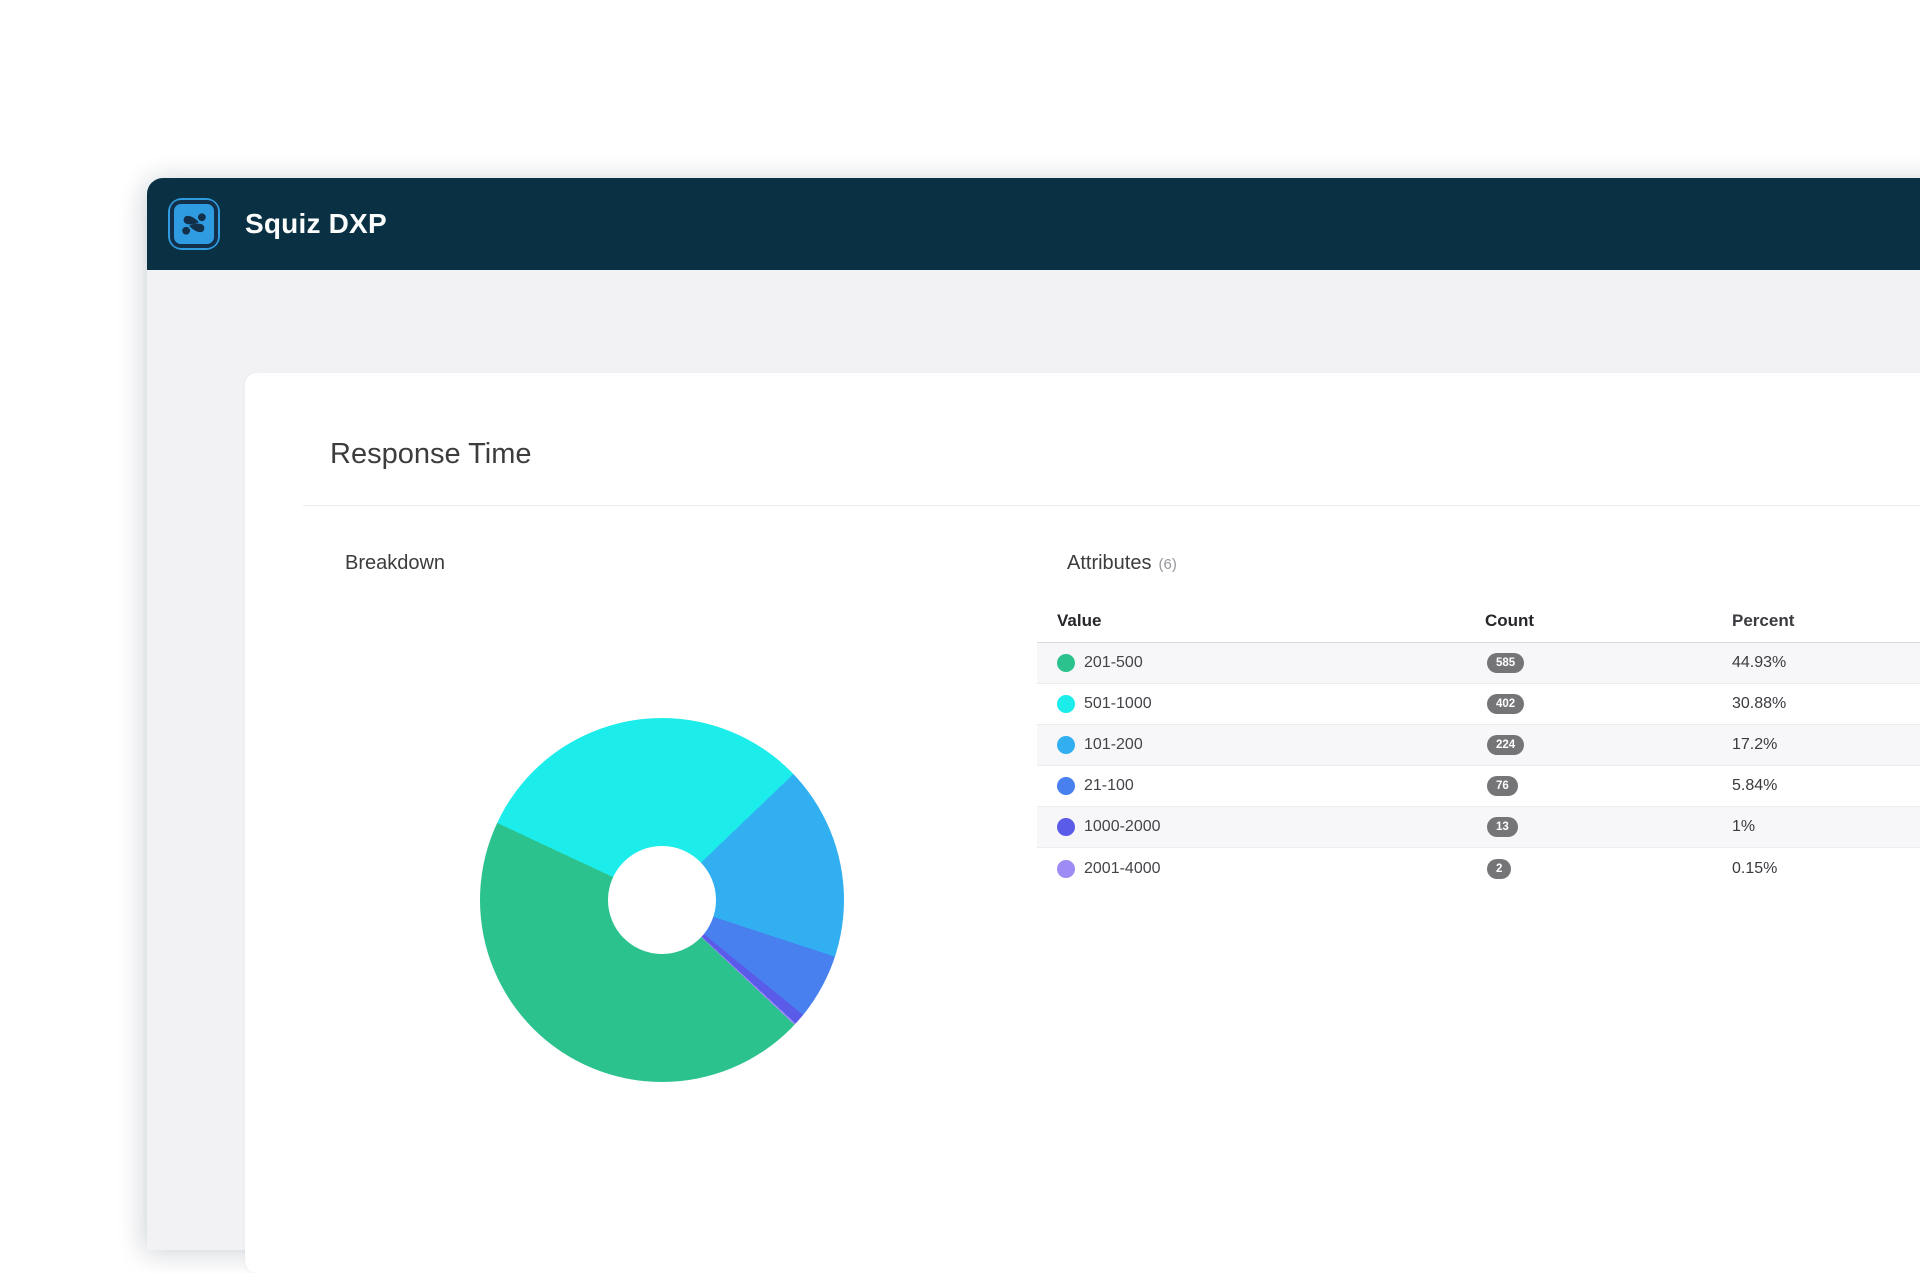 The height and width of the screenshot is (1273, 1920). Describe the element at coordinates (1261, 827) in the screenshot. I see `value-cell: 1000-2000` at that location.